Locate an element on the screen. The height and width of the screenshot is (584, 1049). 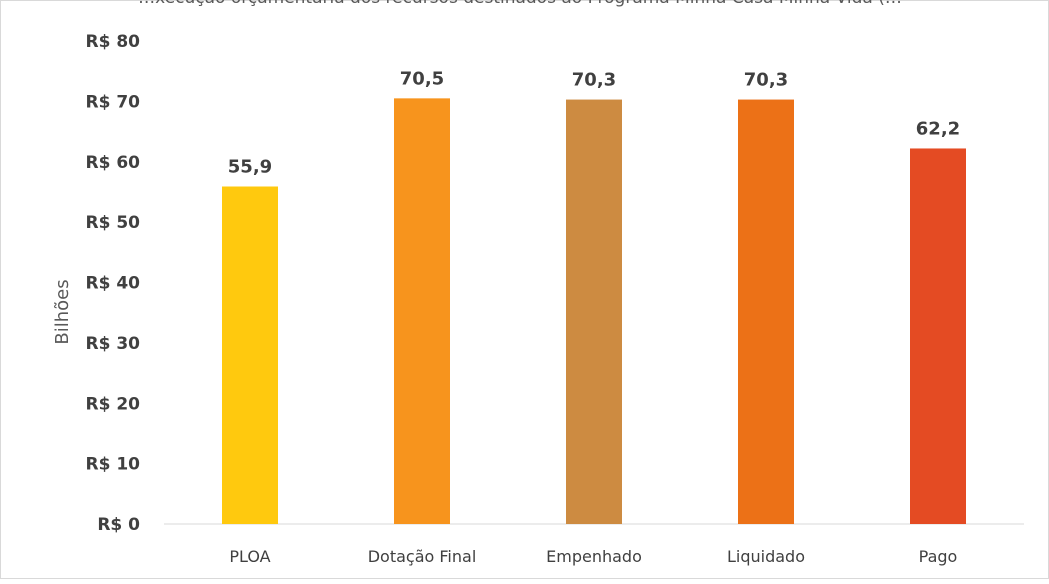
bar-ploa is located at coordinates (250, 355).